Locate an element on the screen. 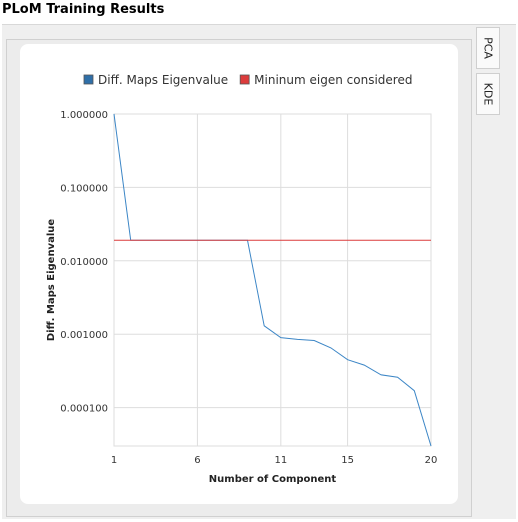 The width and height of the screenshot is (518, 522). tab-kde: KDE is located at coordinates (488, 94).